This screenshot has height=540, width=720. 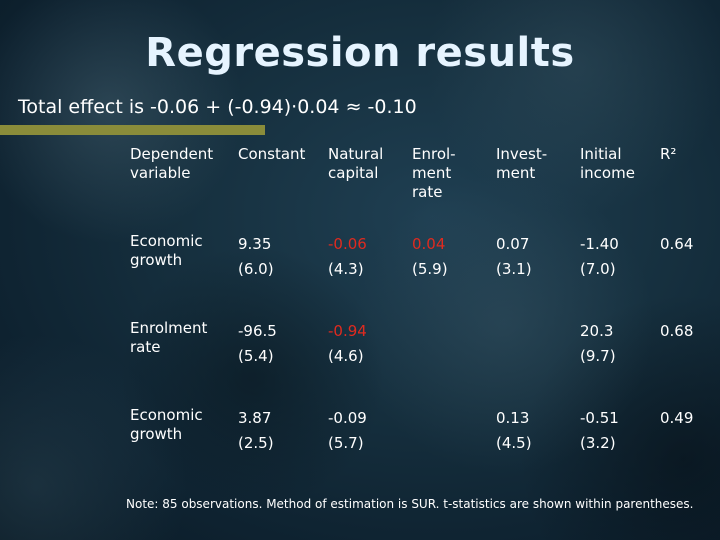 I want to click on cell-enrolment-rate-tstat: (5.9), so click(x=430, y=269).